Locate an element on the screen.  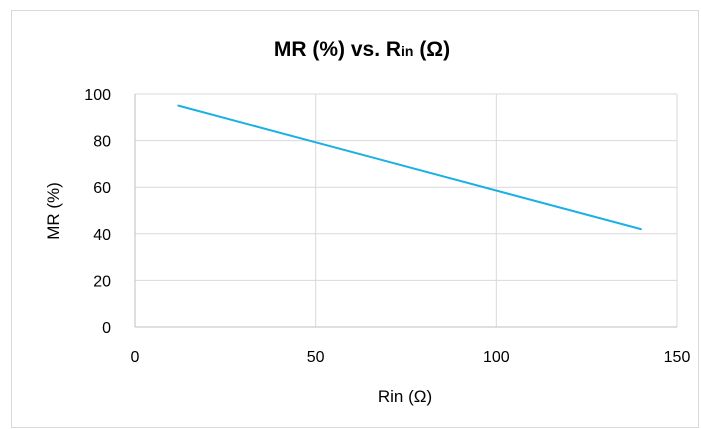
x-tick-label: 100 is located at coordinates (496, 357).